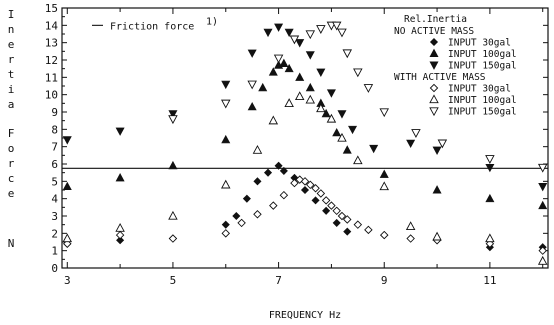  Describe the element at coordinates (54, 164) in the screenshot. I see `y-tick-label: 6` at that location.